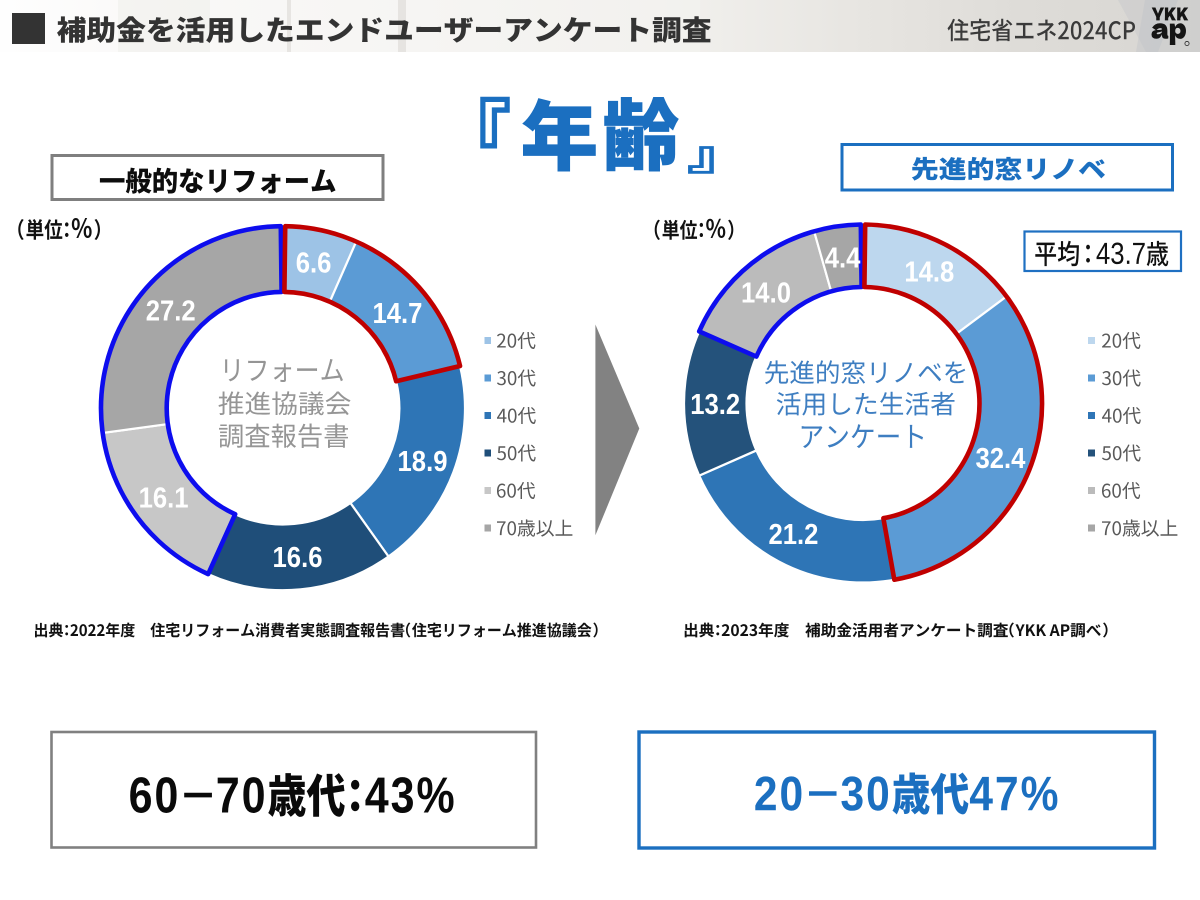 The height and width of the screenshot is (900, 1200). Describe the element at coordinates (929, 271) in the screenshot. I see `svg-text: 14.8` at that location.